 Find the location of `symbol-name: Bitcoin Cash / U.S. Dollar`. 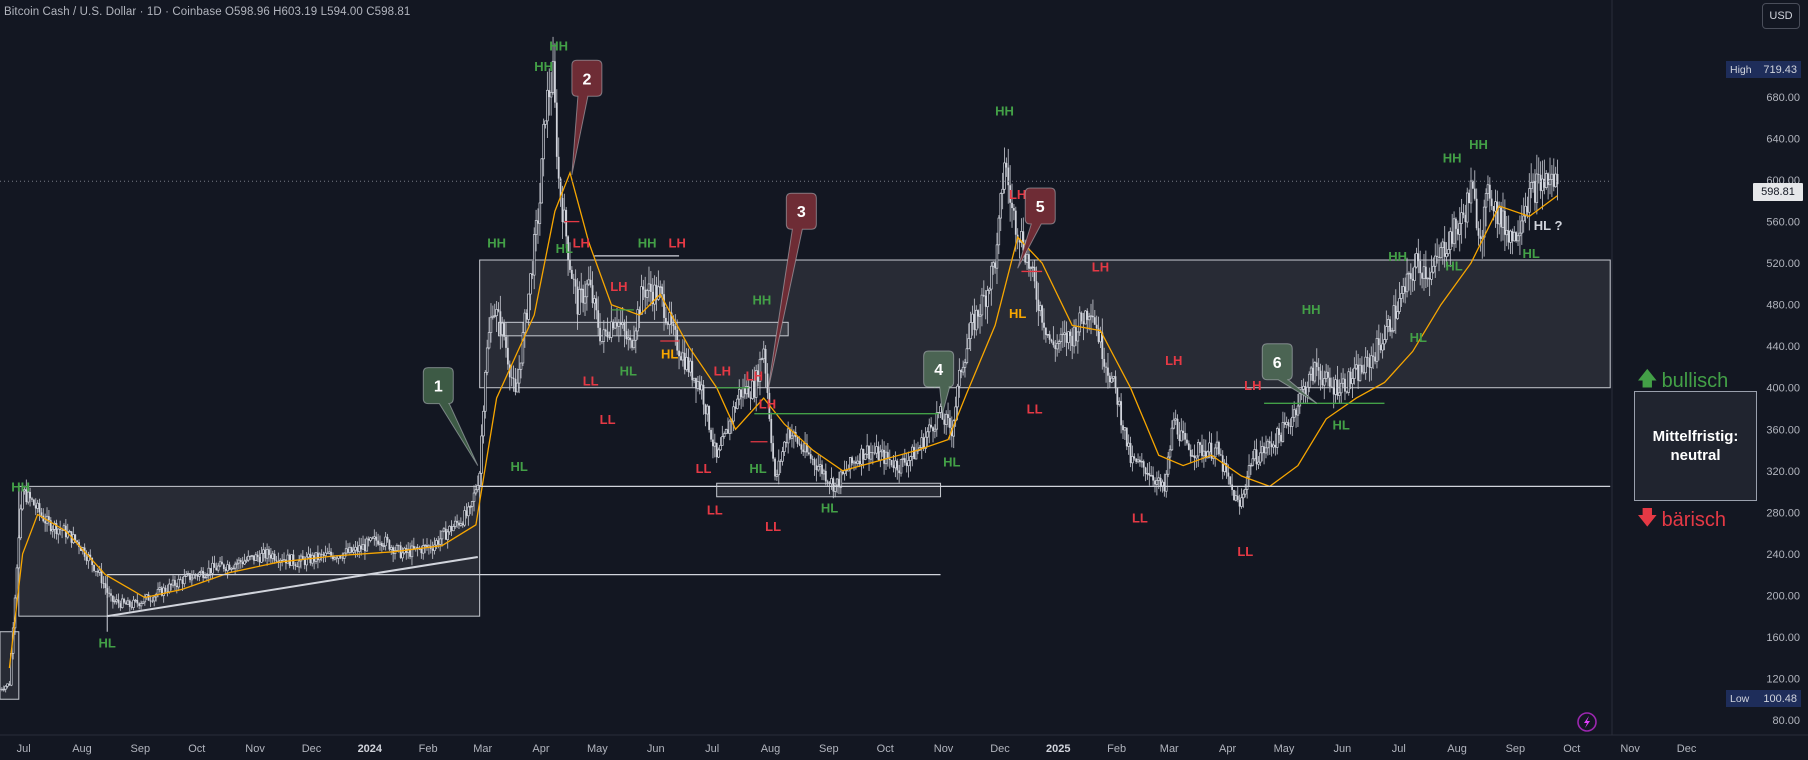

symbol-name: Bitcoin Cash / U.S. Dollar is located at coordinates (70, 12).